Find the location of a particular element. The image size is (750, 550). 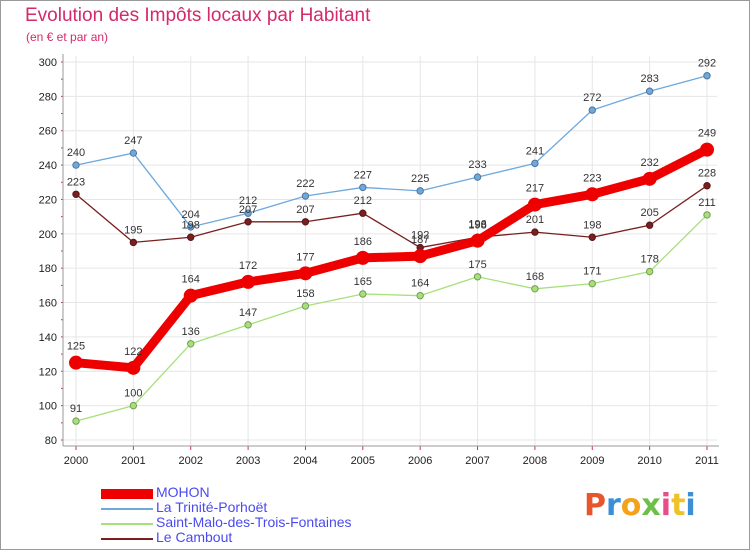

data-label: 272 is located at coordinates (592, 98).